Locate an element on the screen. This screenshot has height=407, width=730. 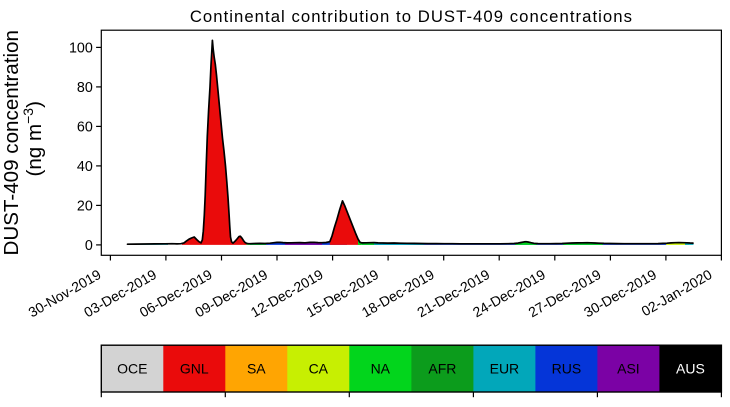
svg-text: AFR is located at coordinates (442, 369).